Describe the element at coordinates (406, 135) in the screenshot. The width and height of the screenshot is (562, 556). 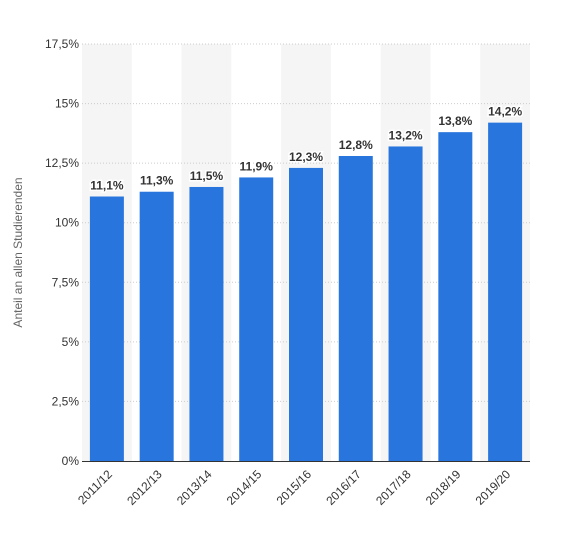
I see `data-label: 13,2%` at that location.